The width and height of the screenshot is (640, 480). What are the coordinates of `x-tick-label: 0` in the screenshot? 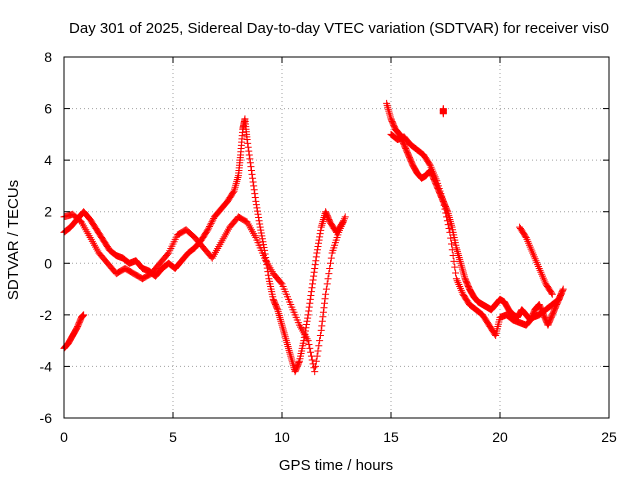 It's located at (64, 437).